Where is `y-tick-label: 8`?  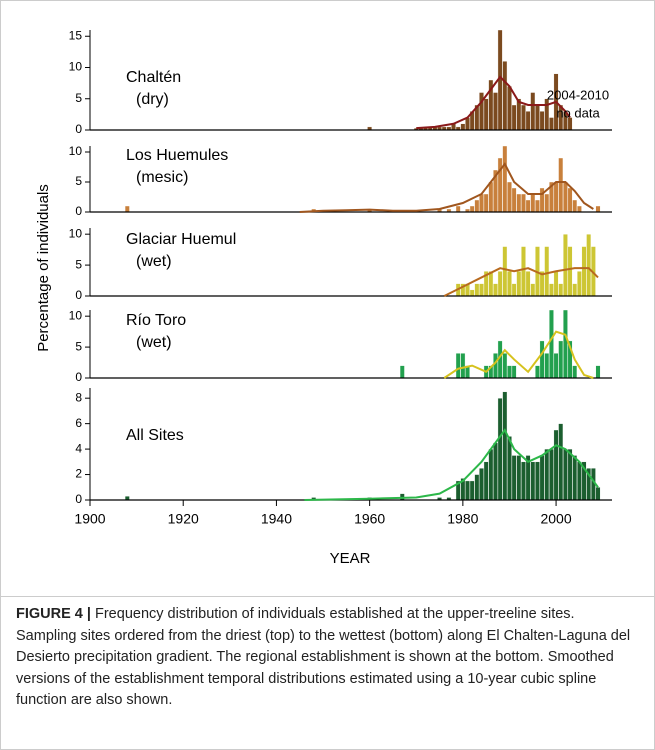 y-tick-label: 8 is located at coordinates (78, 397).